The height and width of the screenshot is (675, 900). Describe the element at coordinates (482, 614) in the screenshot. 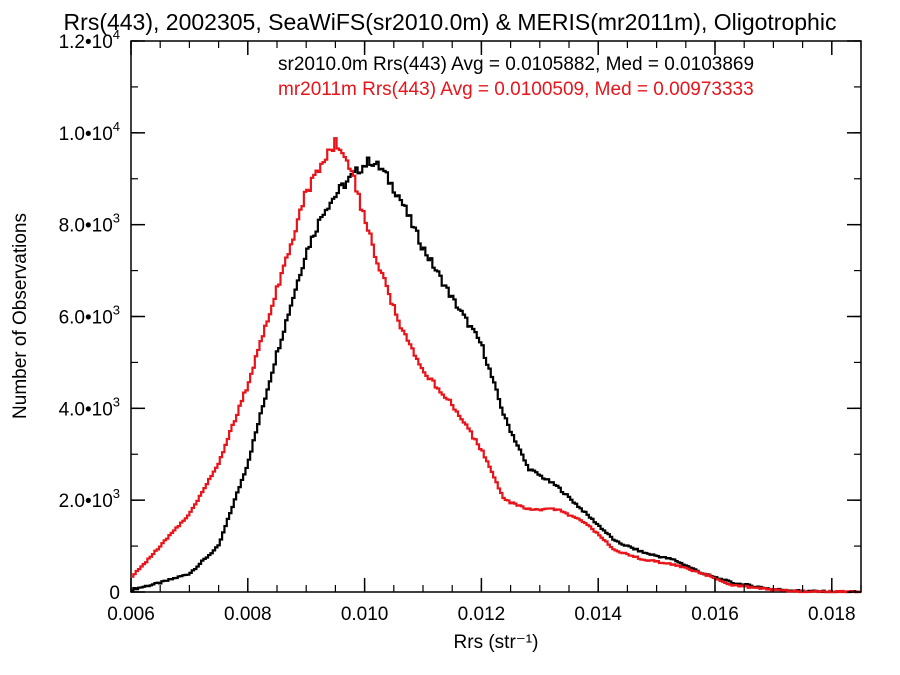

I see `x-tick-label: 0.012` at that location.